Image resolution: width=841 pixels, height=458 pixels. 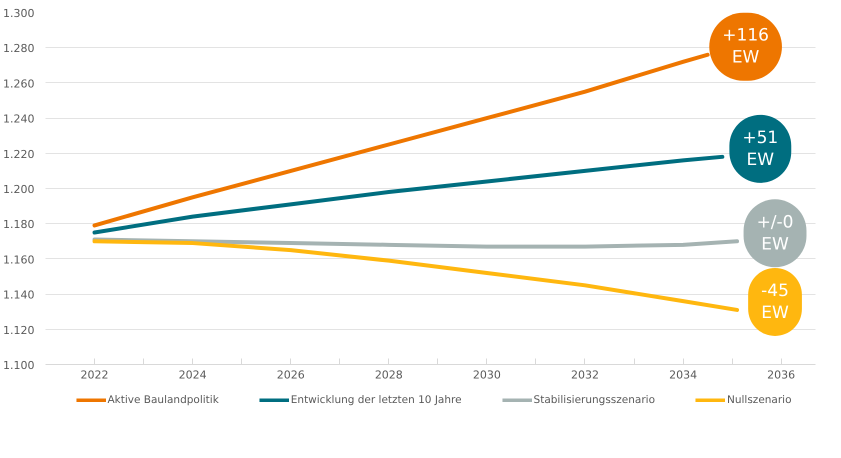 What do you see at coordinates (781, 375) in the screenshot?
I see `x-tick-label: 2036` at bounding box center [781, 375].